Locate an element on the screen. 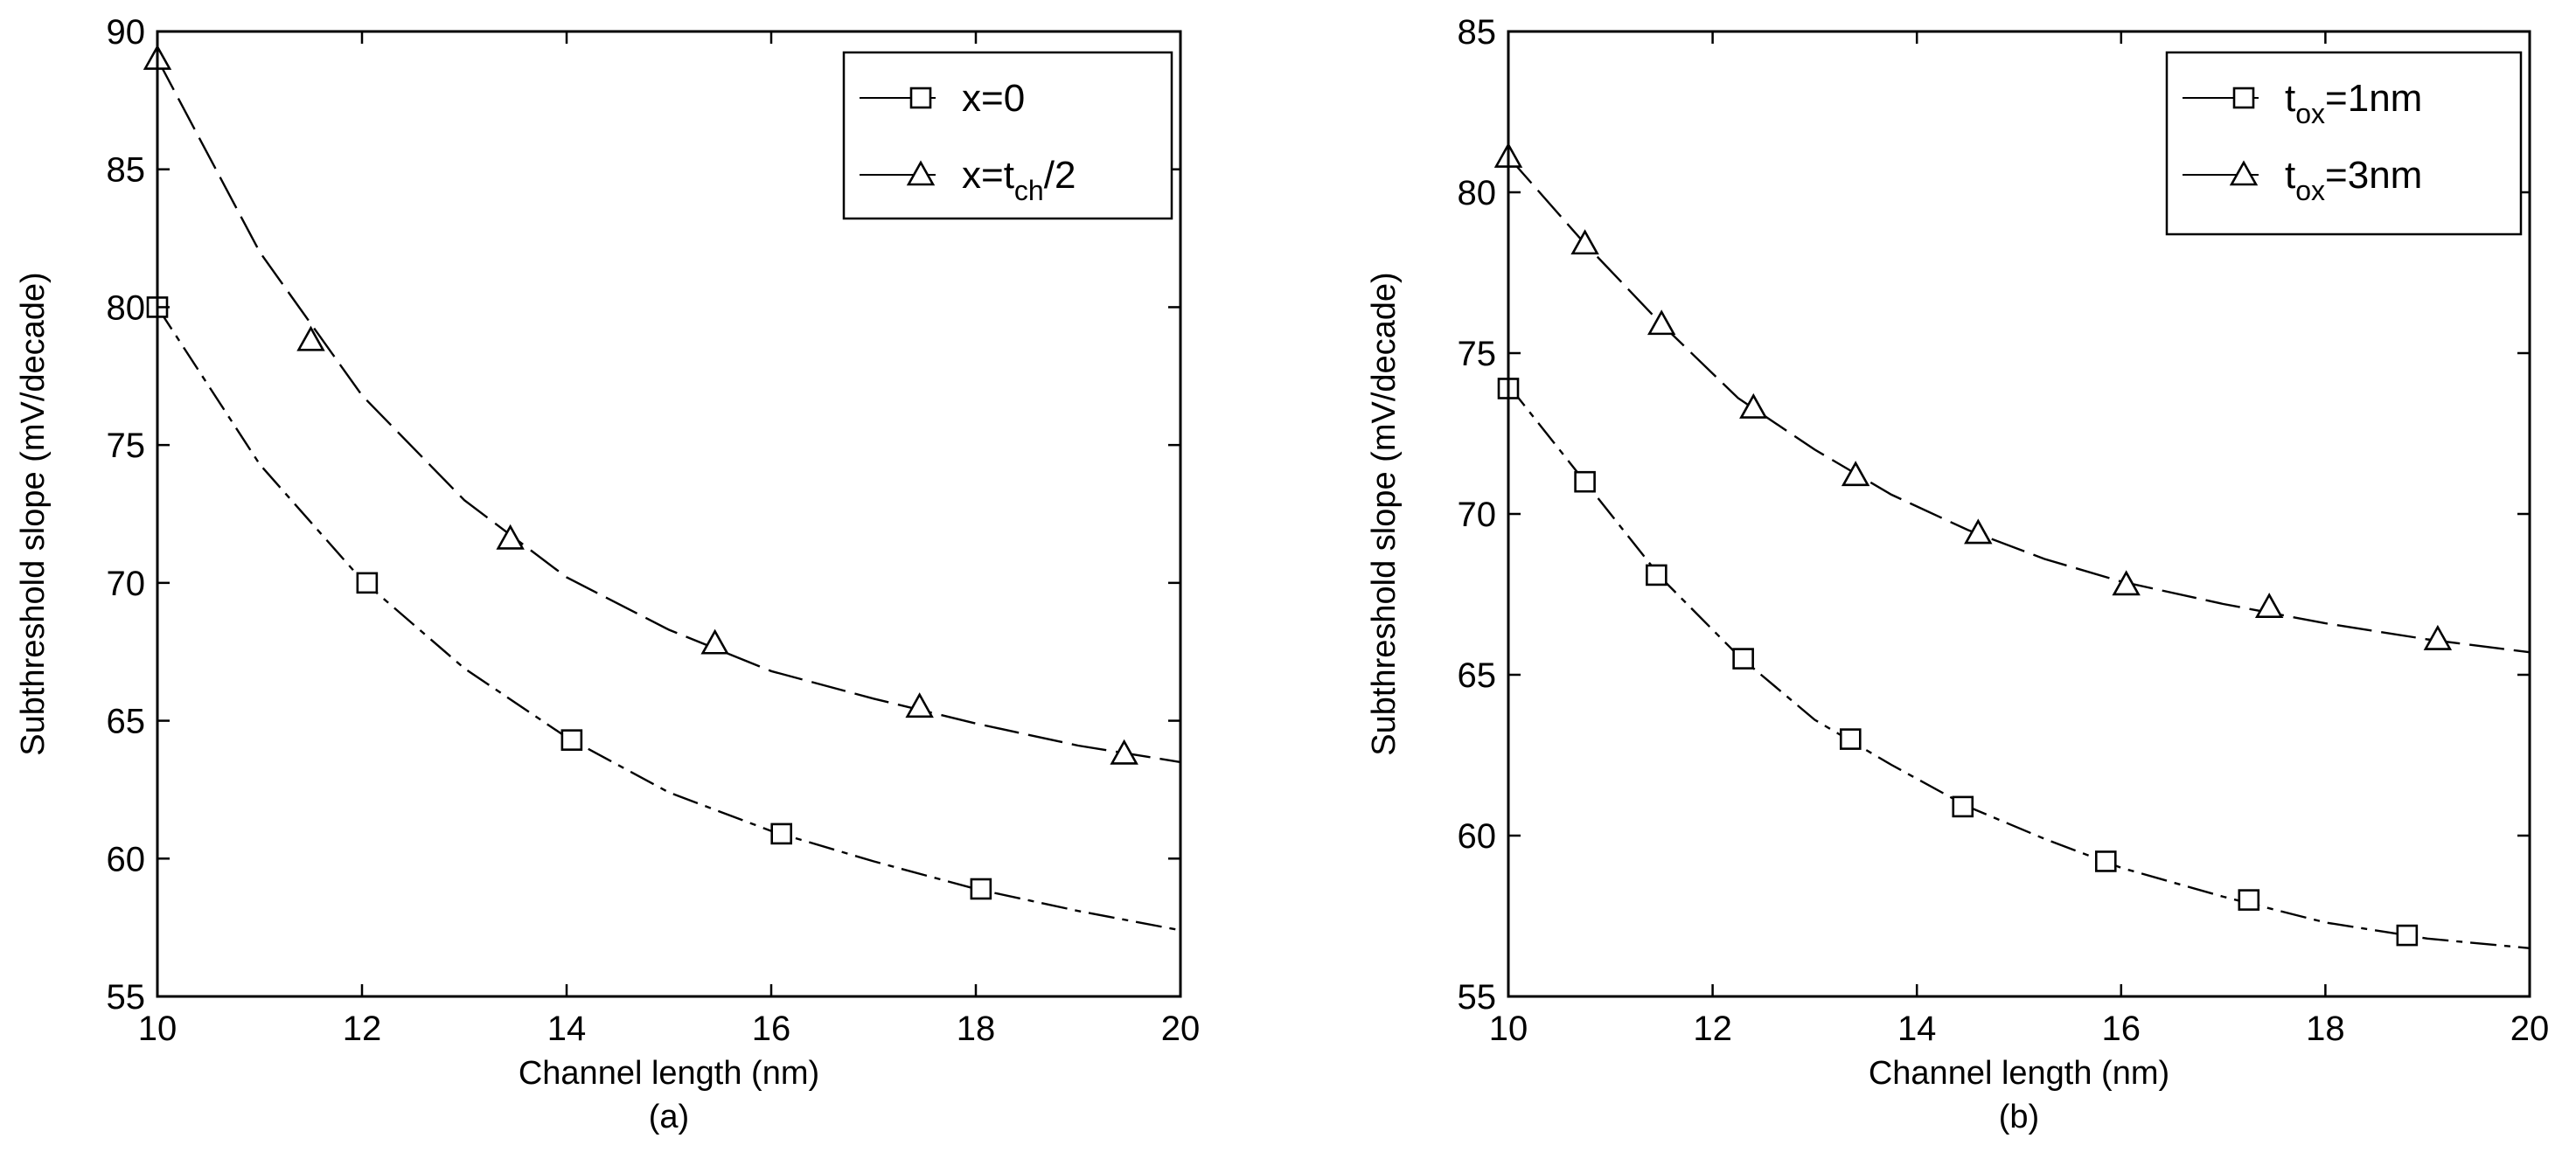 The image size is (2576, 1173). legend-label: x=0 is located at coordinates (993, 98).